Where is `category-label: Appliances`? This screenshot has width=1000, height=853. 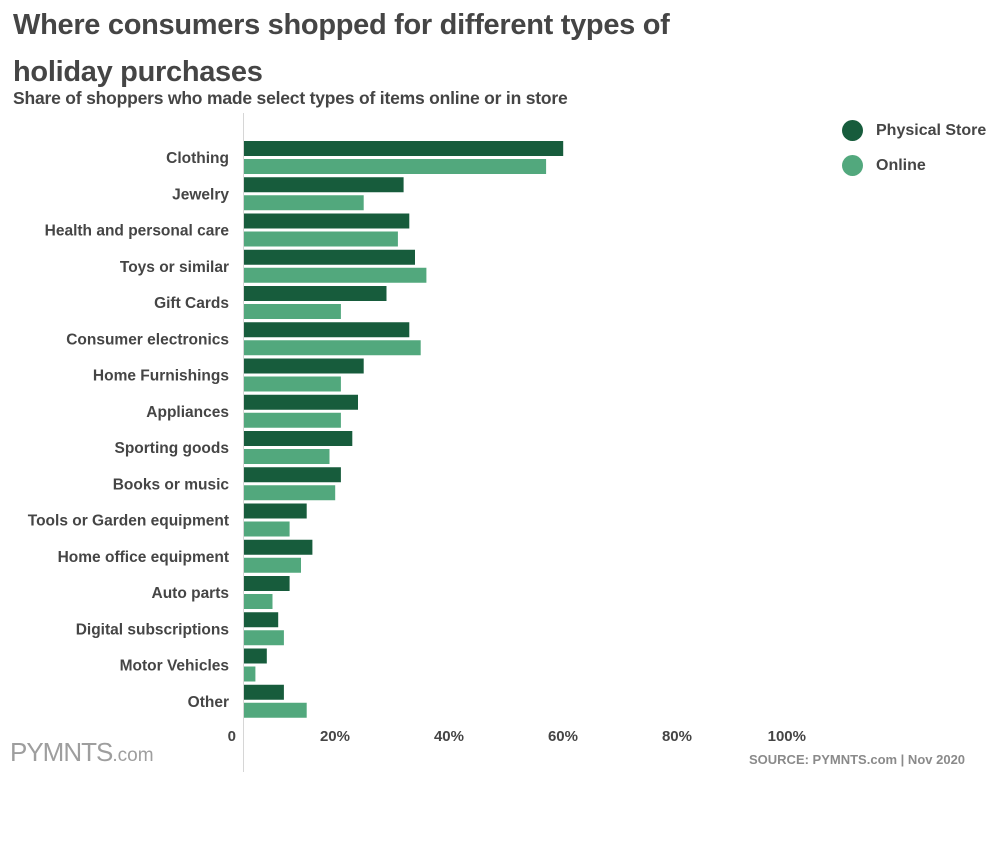 category-label: Appliances is located at coordinates (187, 412).